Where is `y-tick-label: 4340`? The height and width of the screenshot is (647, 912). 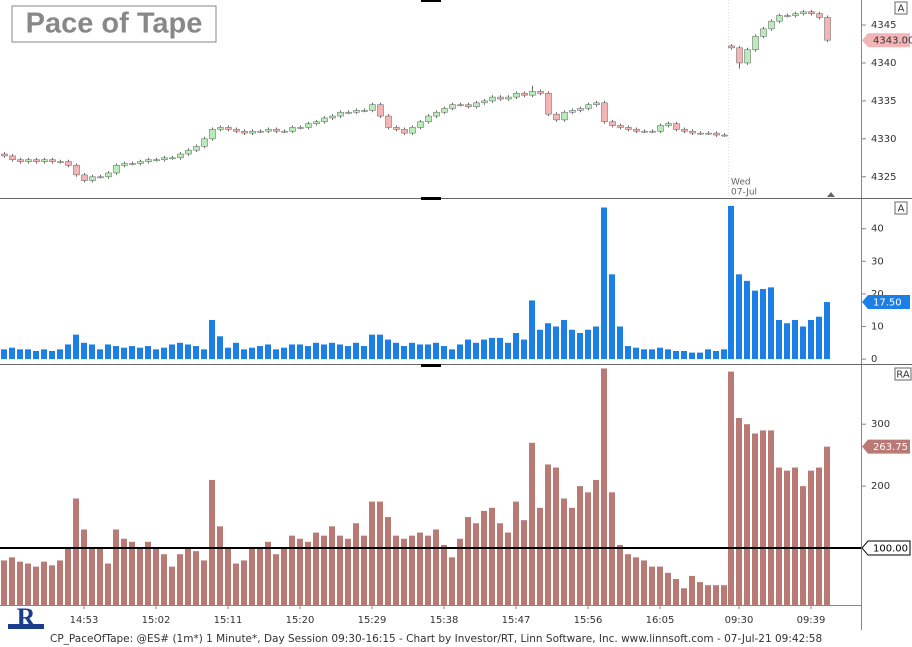
y-tick-label: 4340 is located at coordinates (883, 63).